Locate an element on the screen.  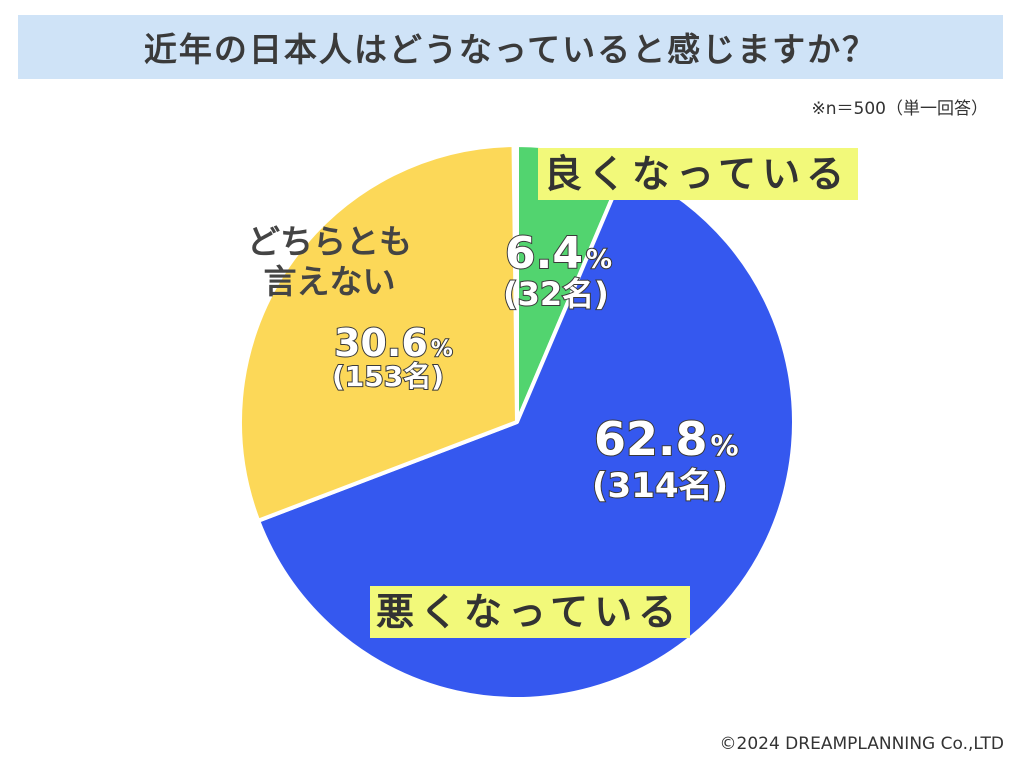
copyright: ©2024 DREAMPLANNING Co.,LTD is located at coordinates (861, 744).